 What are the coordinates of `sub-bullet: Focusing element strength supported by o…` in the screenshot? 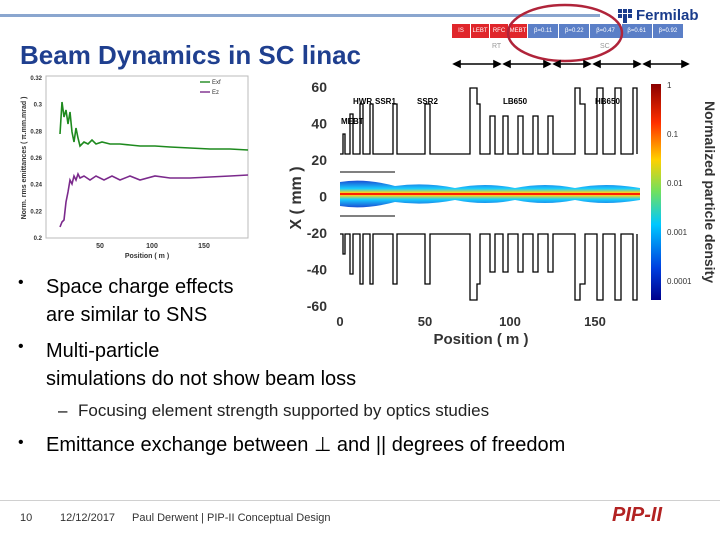 It's located at (284, 410).